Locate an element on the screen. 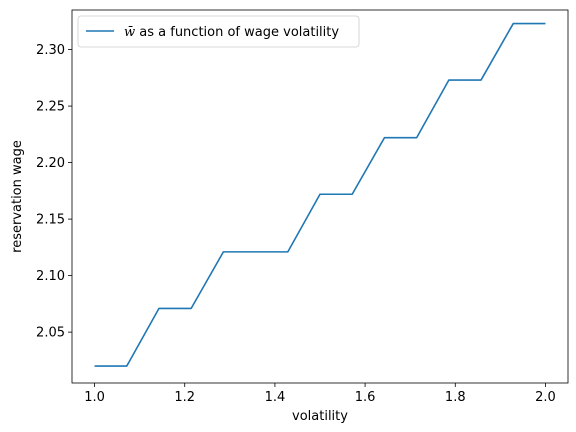 The width and height of the screenshot is (576, 432). y-tick-label: 2.15 is located at coordinates (50, 220).